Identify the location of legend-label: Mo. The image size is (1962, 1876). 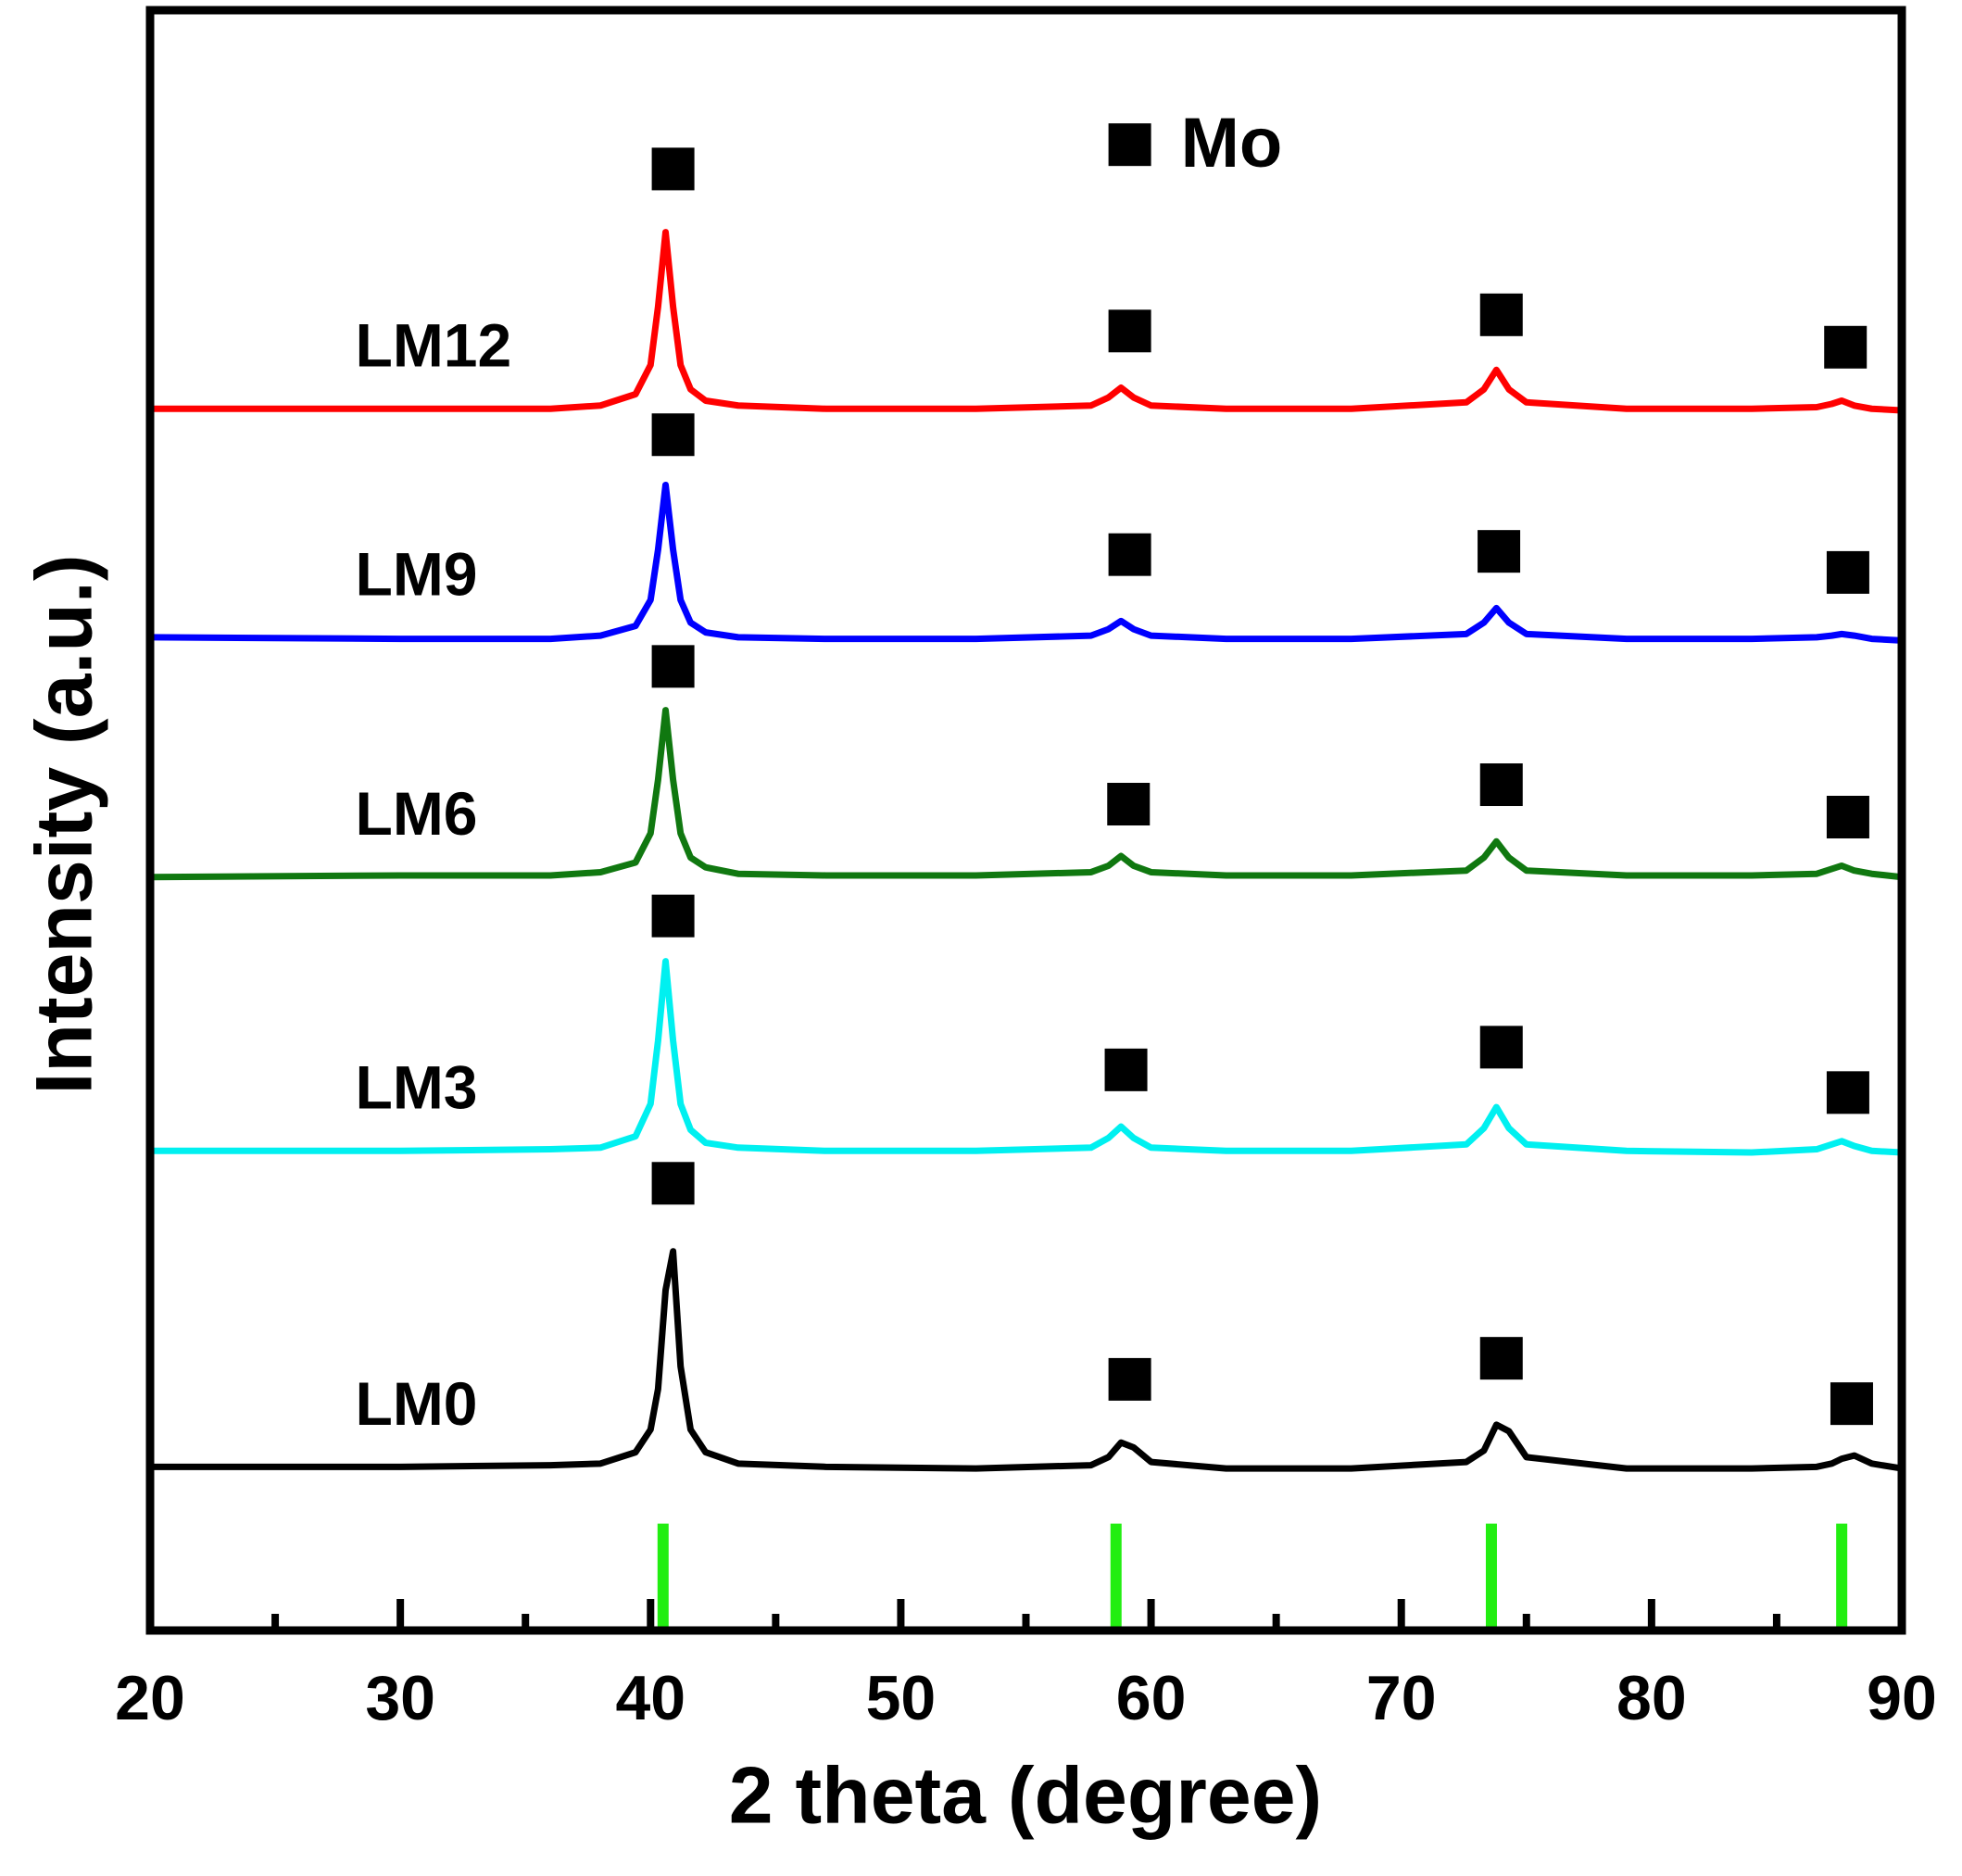
(1232, 143).